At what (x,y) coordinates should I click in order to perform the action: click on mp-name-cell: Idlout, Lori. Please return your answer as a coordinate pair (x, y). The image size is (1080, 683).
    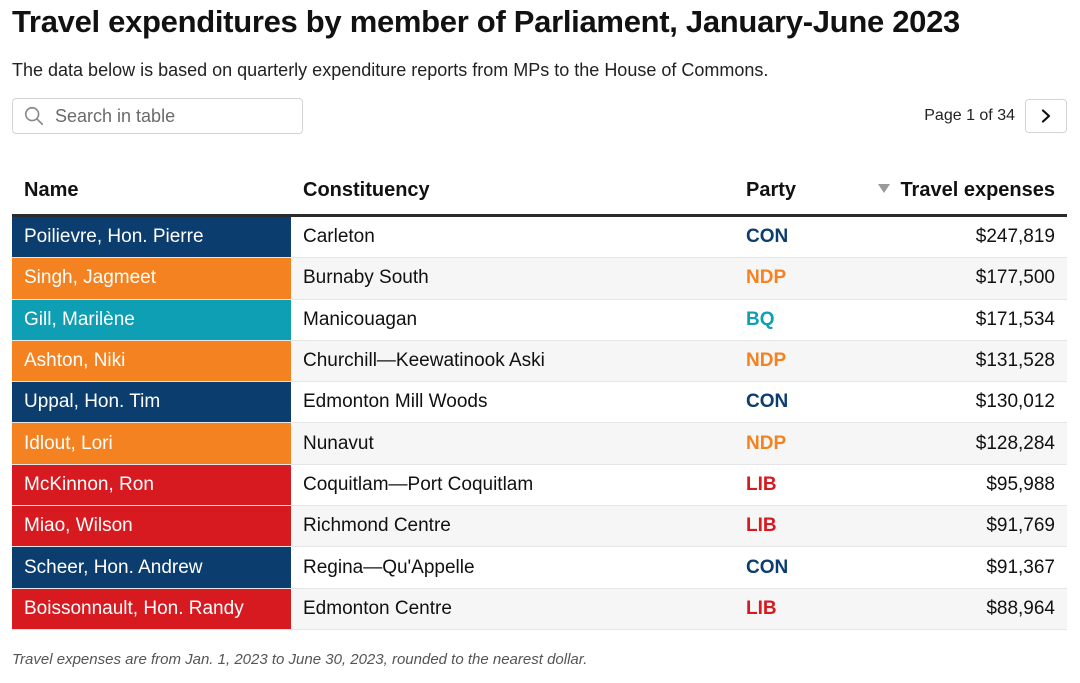
    Looking at the image, I should click on (151, 443).